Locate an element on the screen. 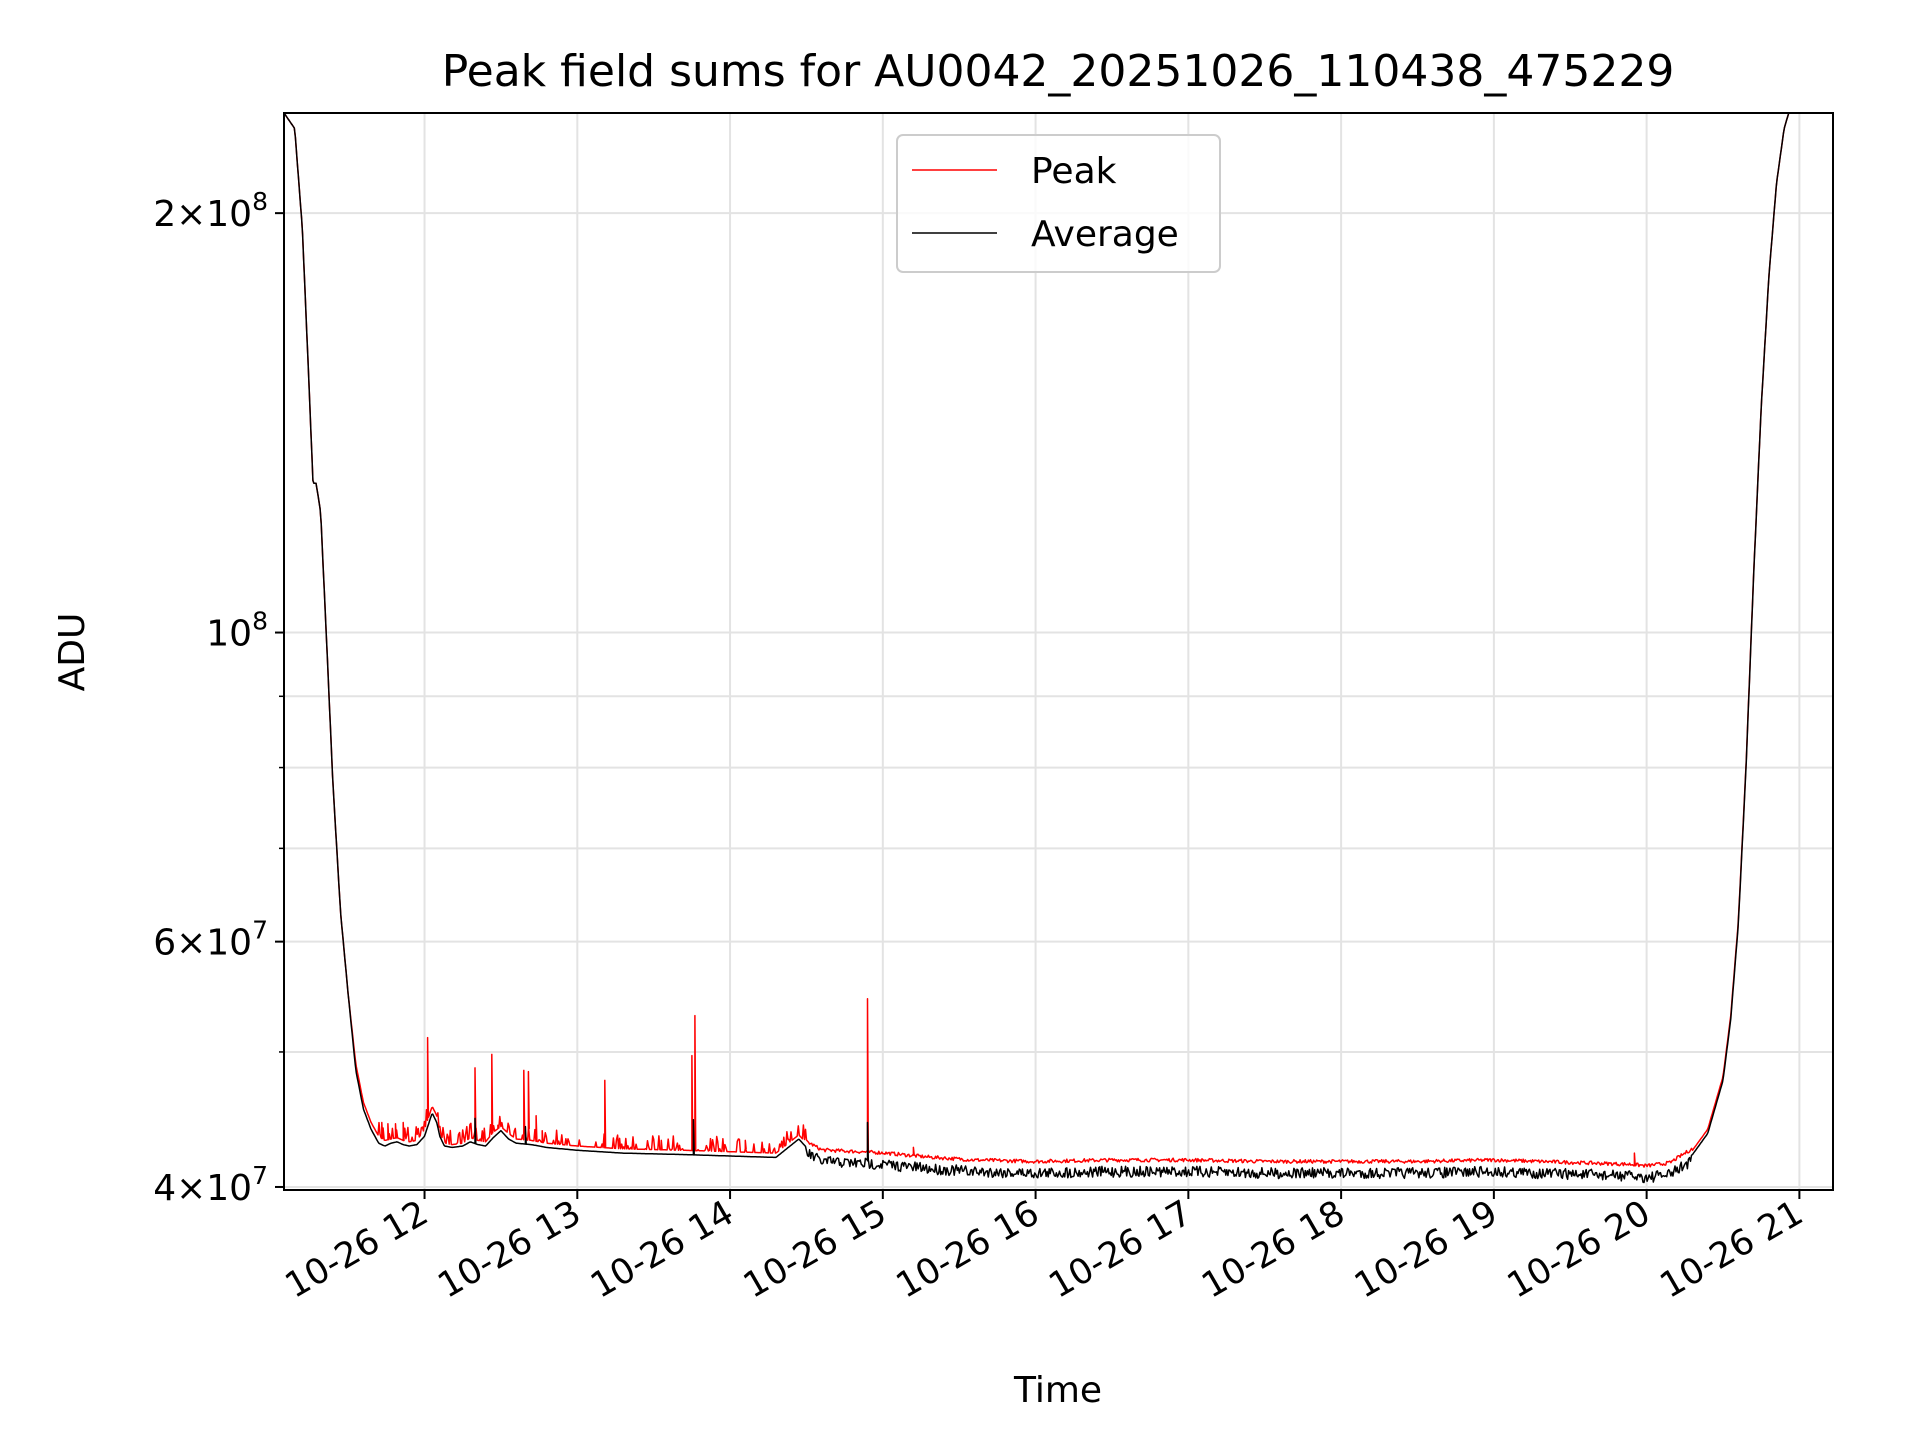 The height and width of the screenshot is (1440, 1920). y-axis-label: ADU is located at coordinates (72, 652).